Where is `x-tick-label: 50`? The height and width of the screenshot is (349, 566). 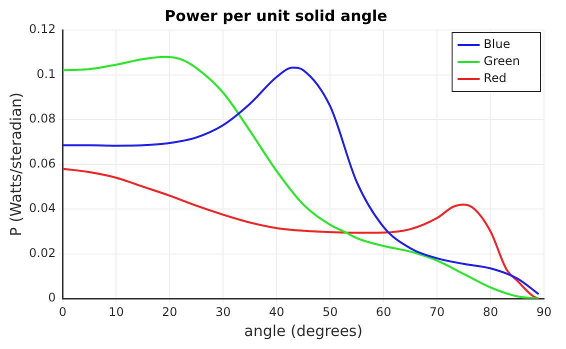
x-tick-label: 50 is located at coordinates (330, 311).